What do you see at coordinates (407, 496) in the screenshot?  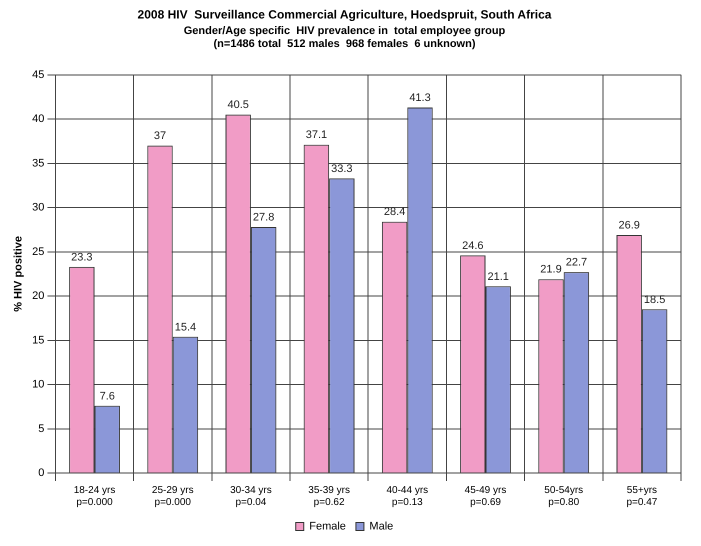 I see `x-tick-label: 40-44 yrs p=0.13` at bounding box center [407, 496].